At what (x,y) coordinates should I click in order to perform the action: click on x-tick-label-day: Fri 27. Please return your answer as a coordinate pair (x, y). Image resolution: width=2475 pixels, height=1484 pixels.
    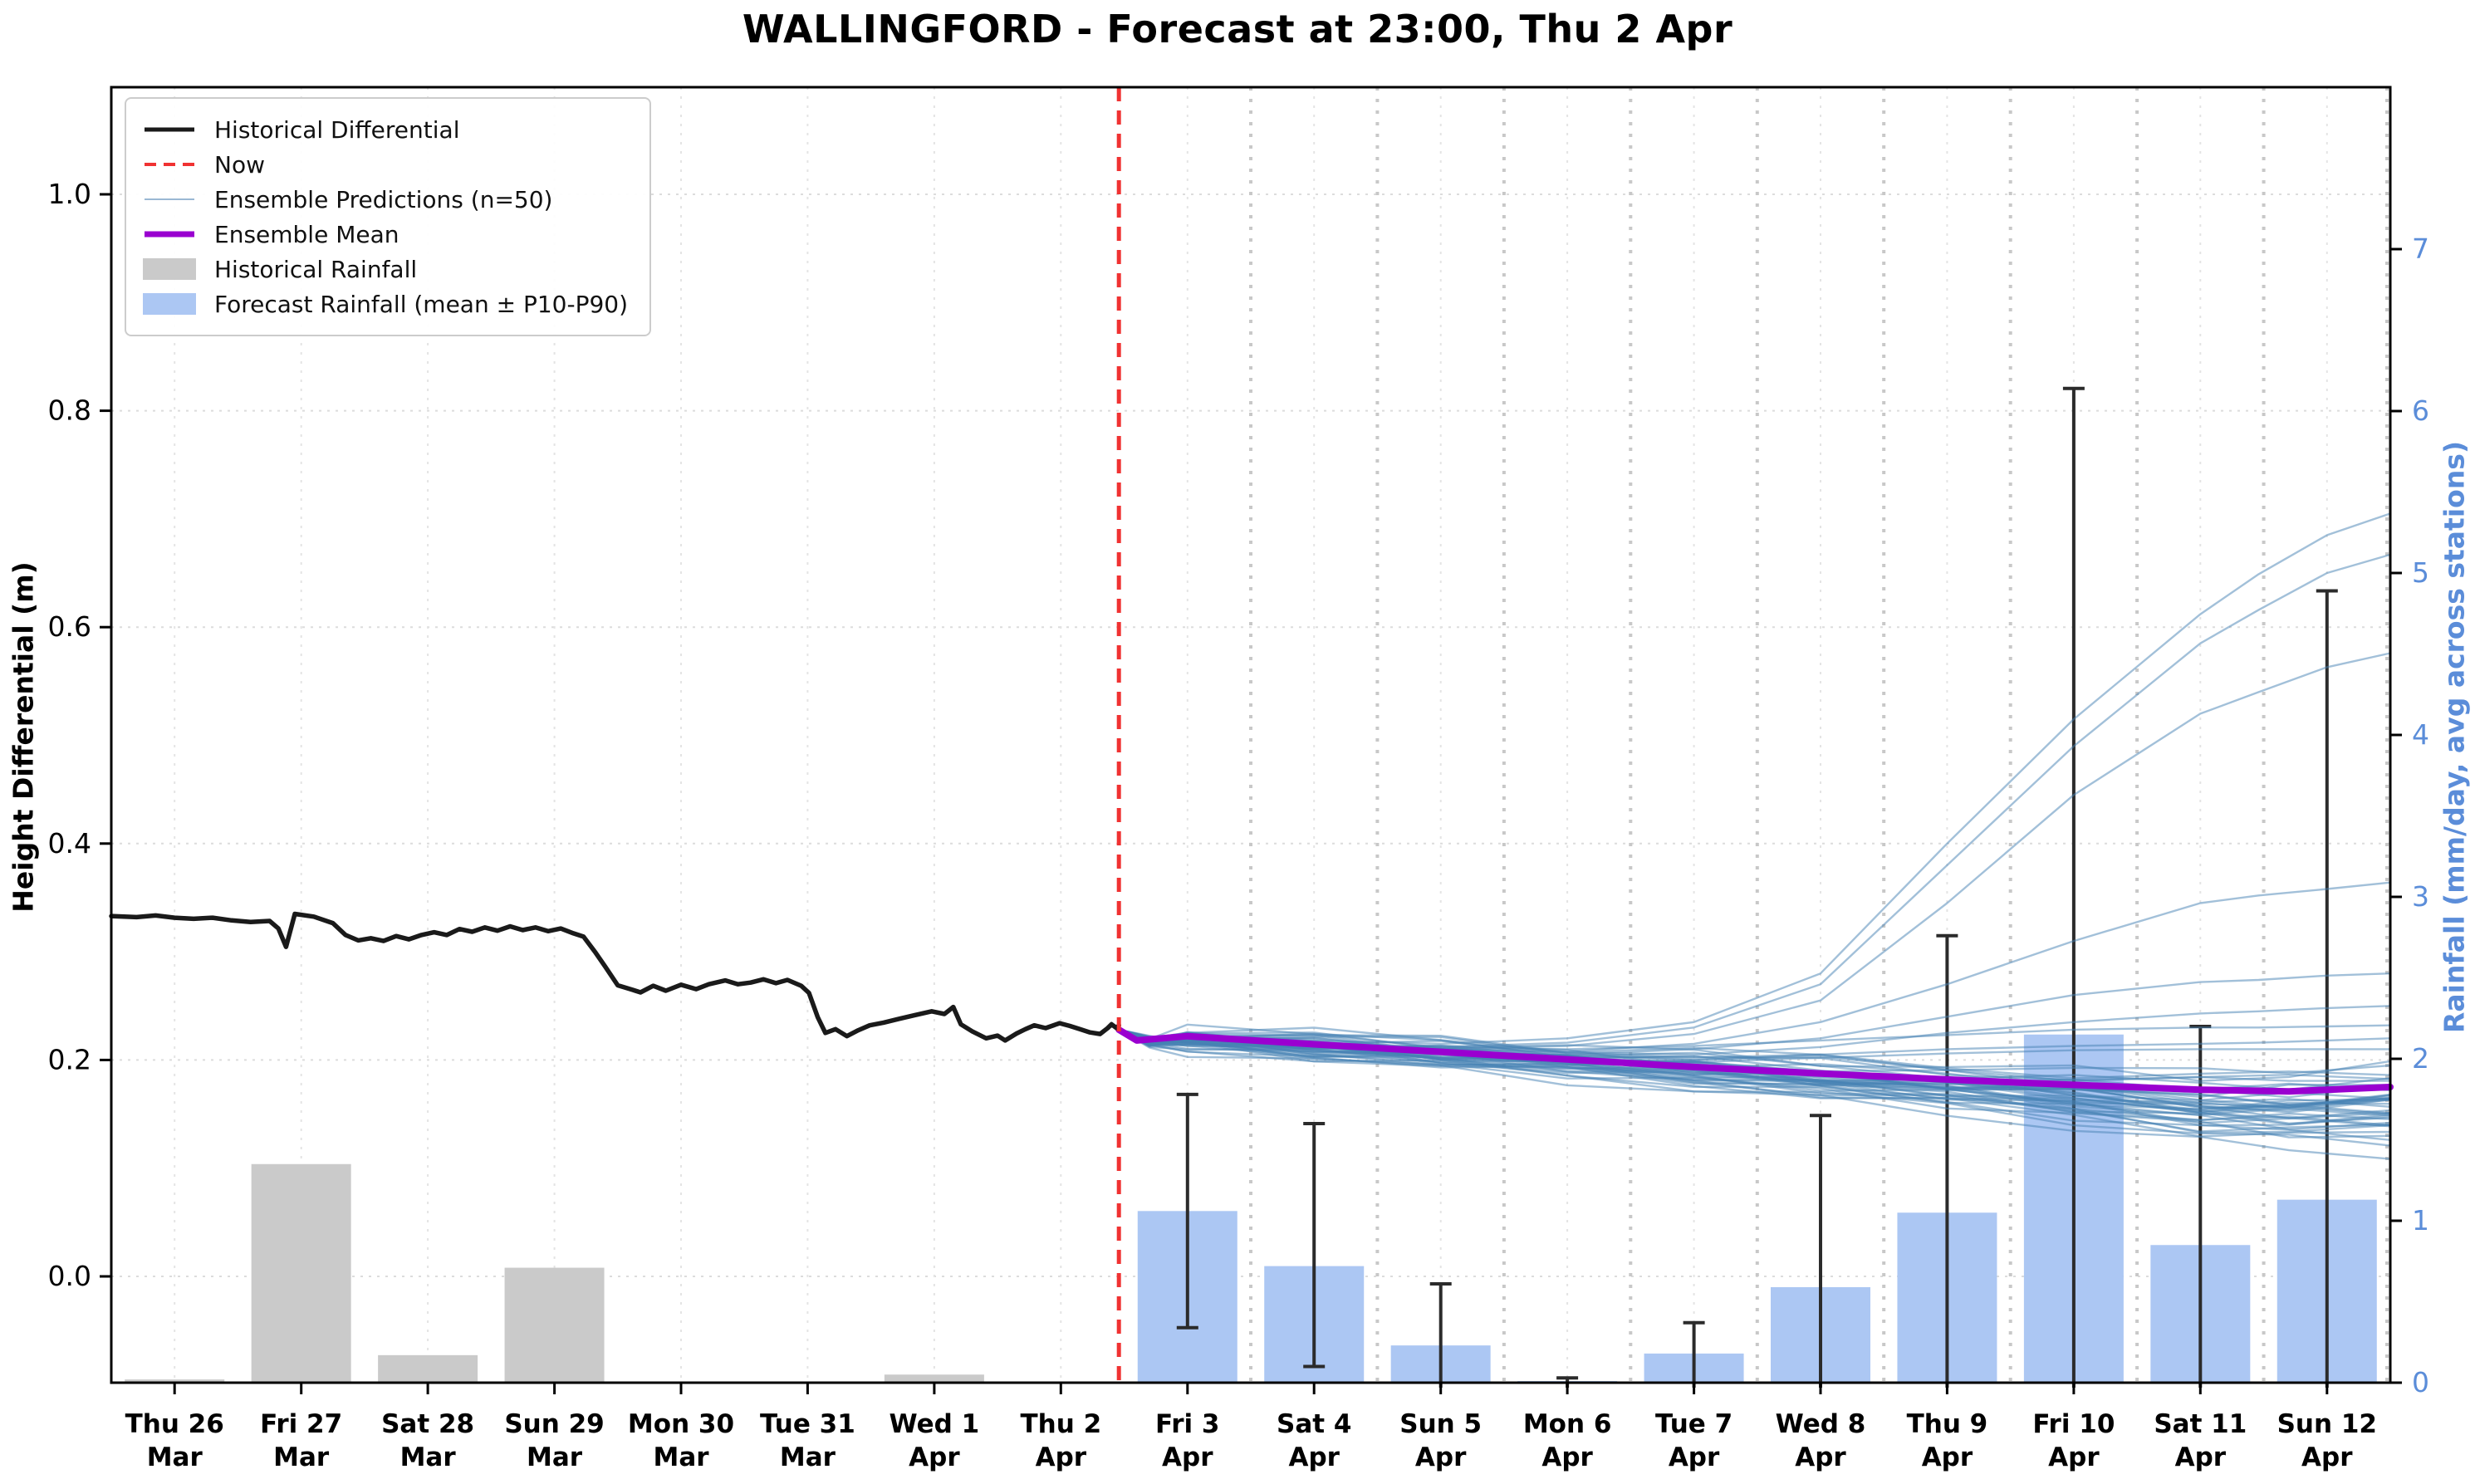
    Looking at the image, I should click on (301, 1424).